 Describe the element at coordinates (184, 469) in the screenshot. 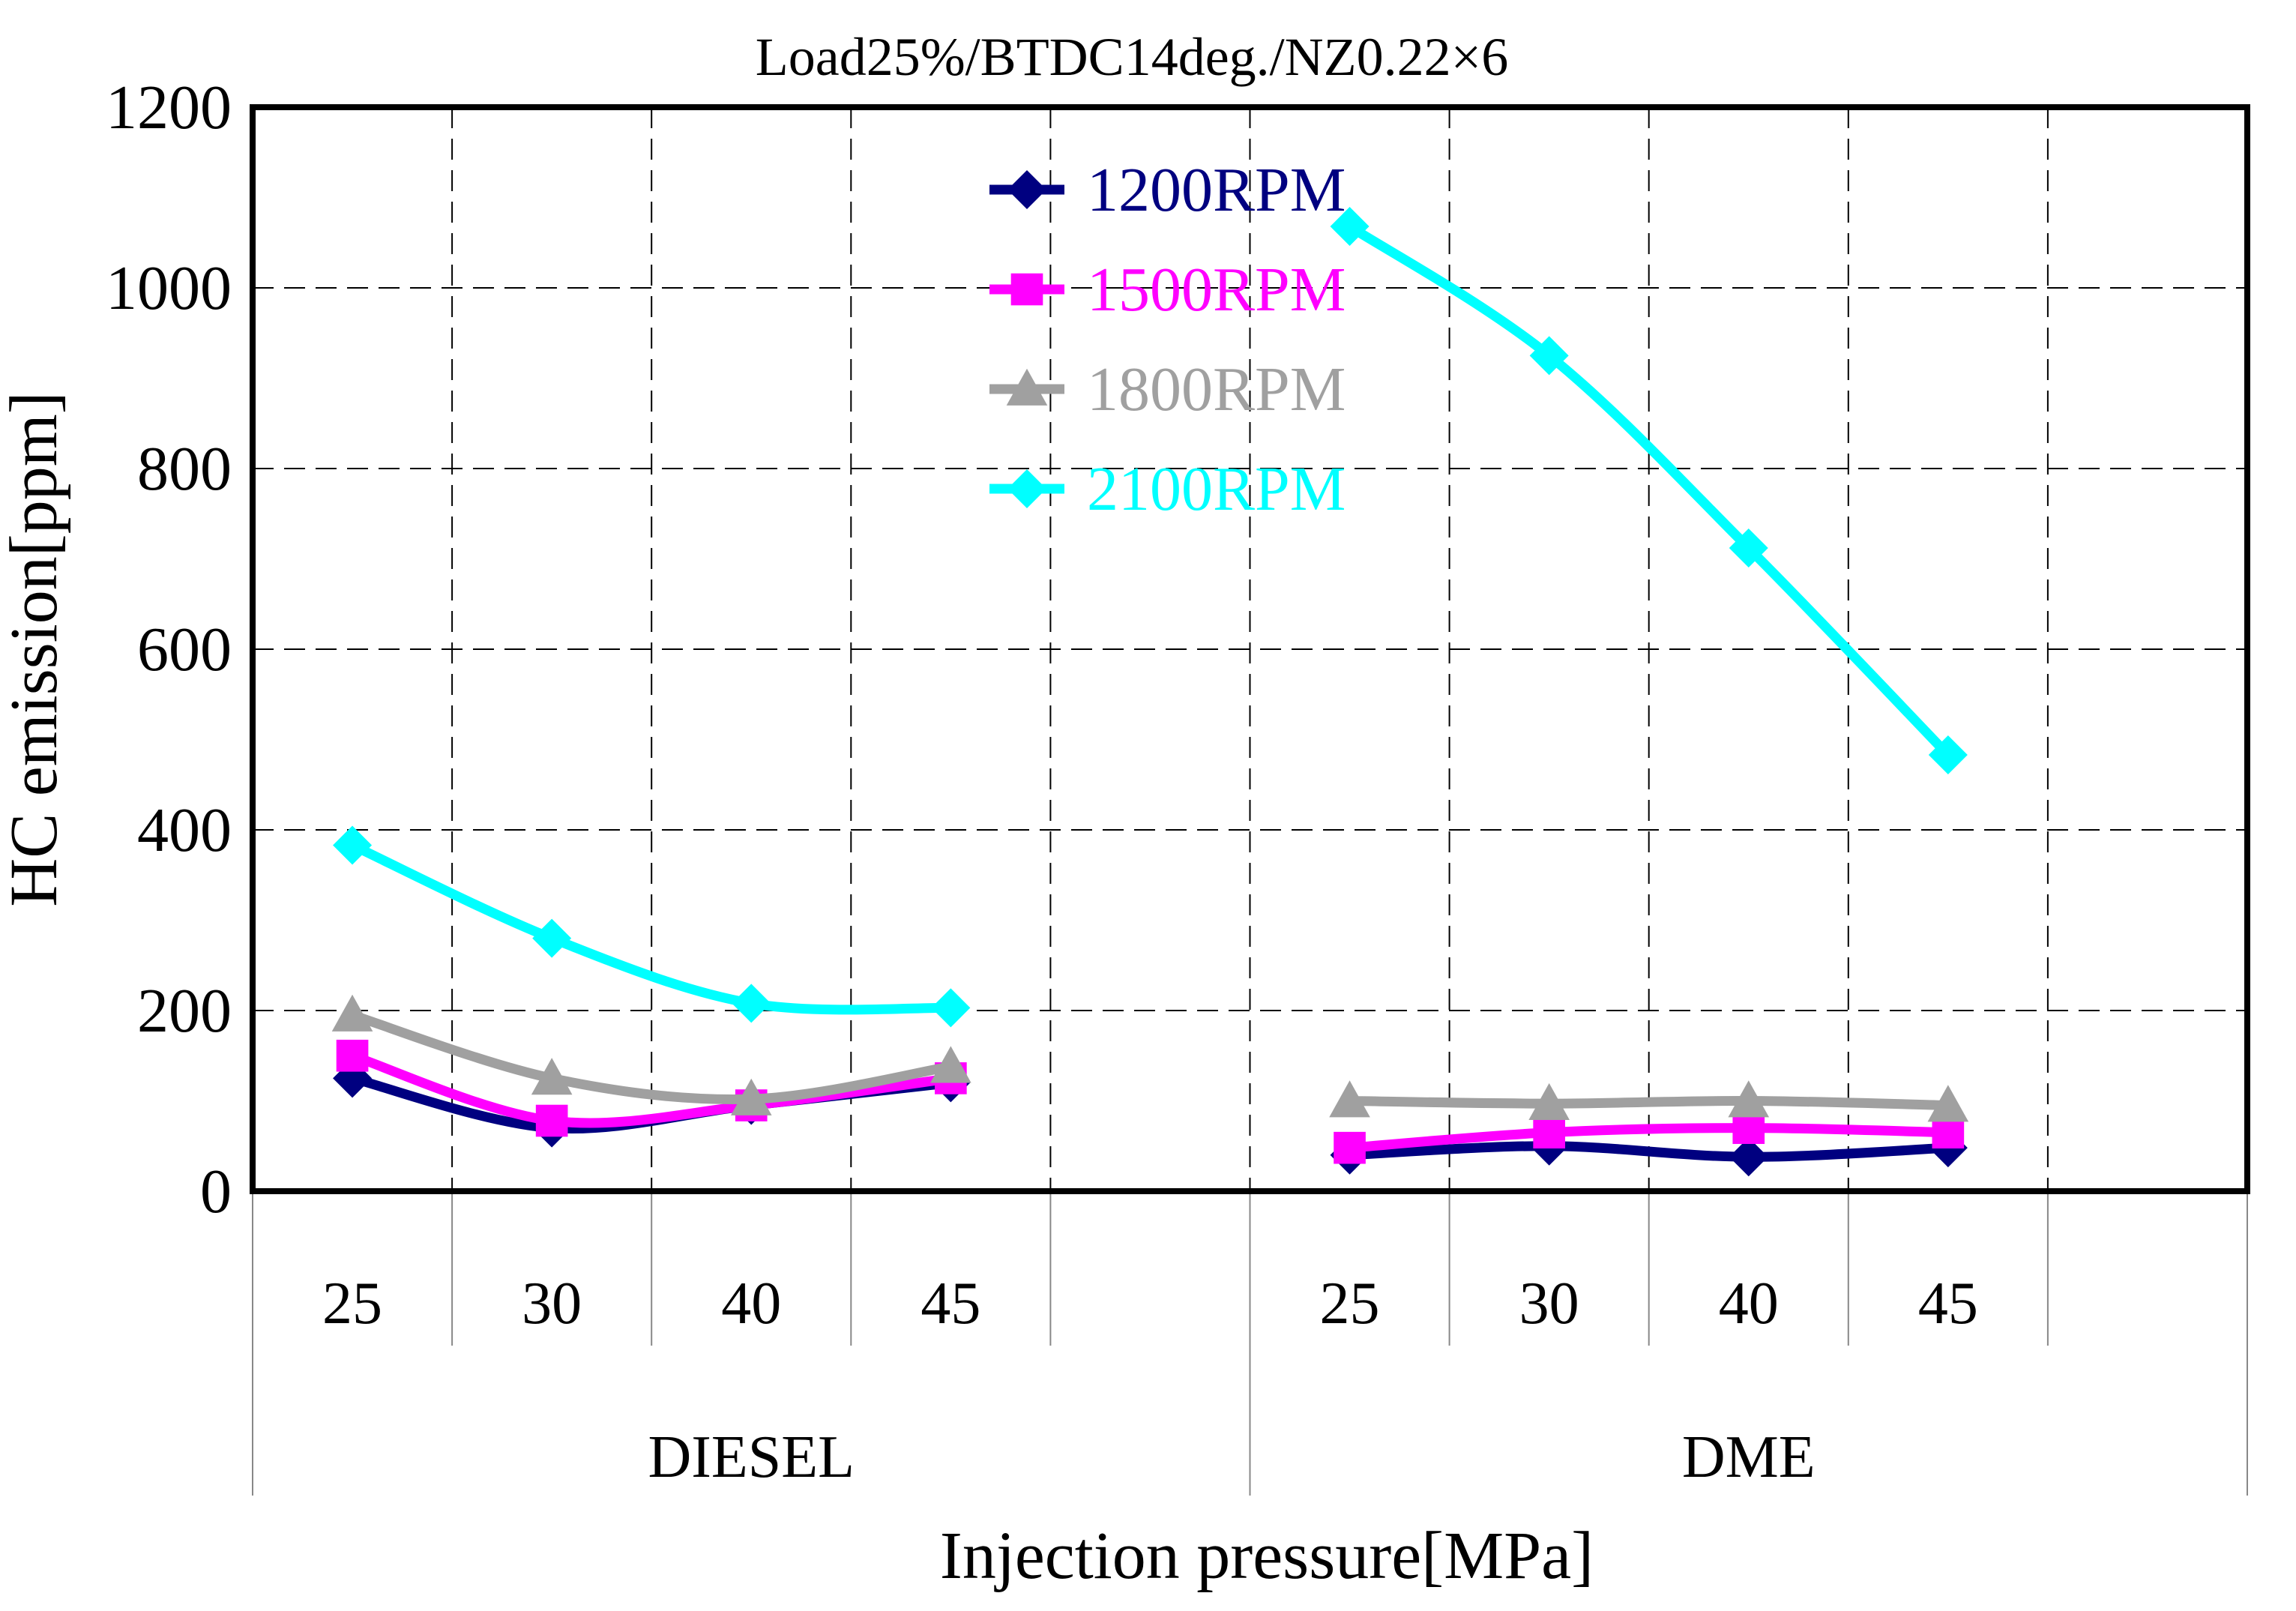

I see `y-tick-label: 800` at that location.